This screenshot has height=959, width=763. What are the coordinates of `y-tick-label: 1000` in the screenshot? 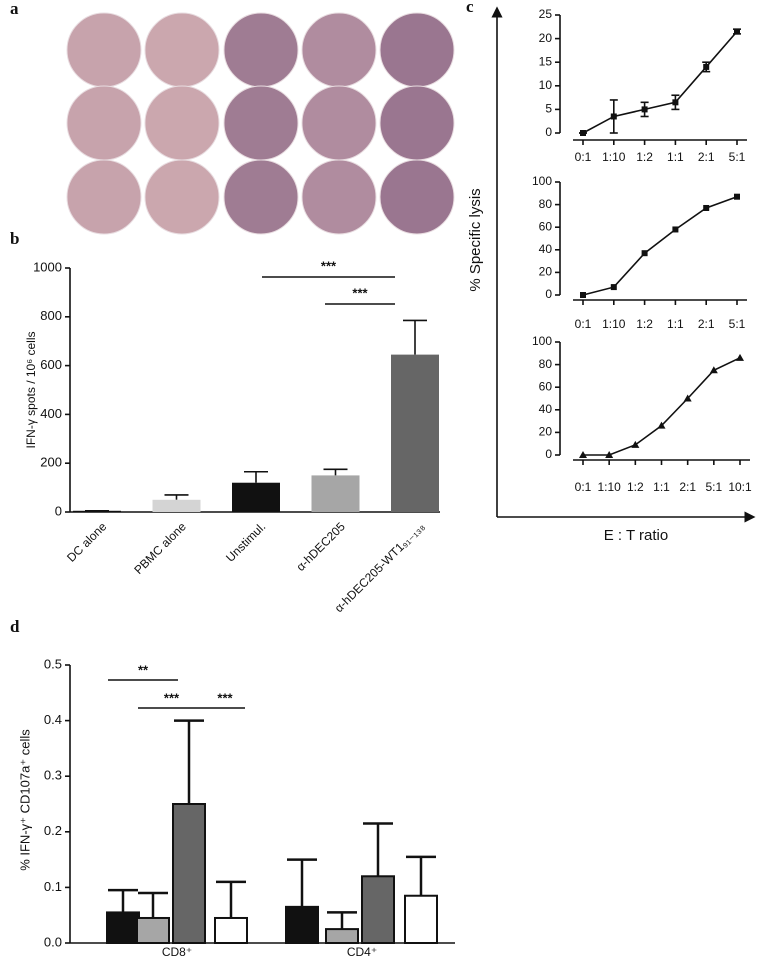 It's located at (47, 266).